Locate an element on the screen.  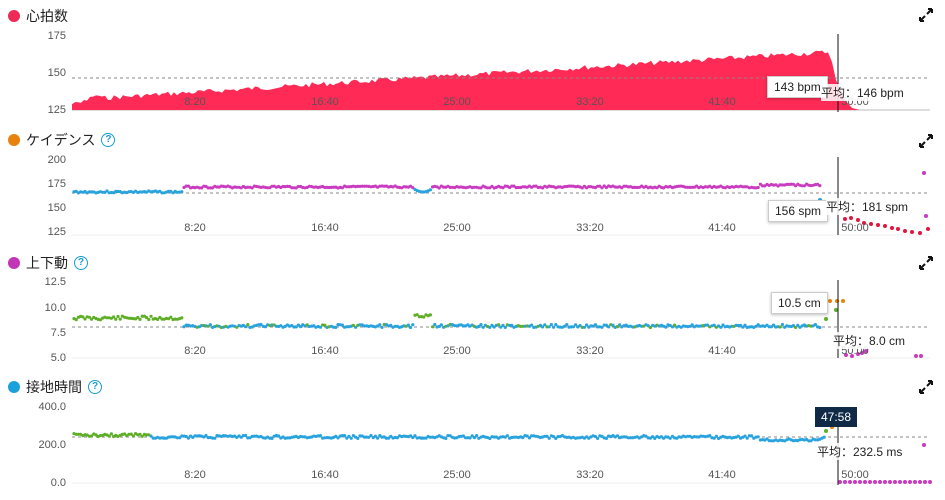
vertical-tooltip: 10.5 cm is located at coordinates (799, 303).